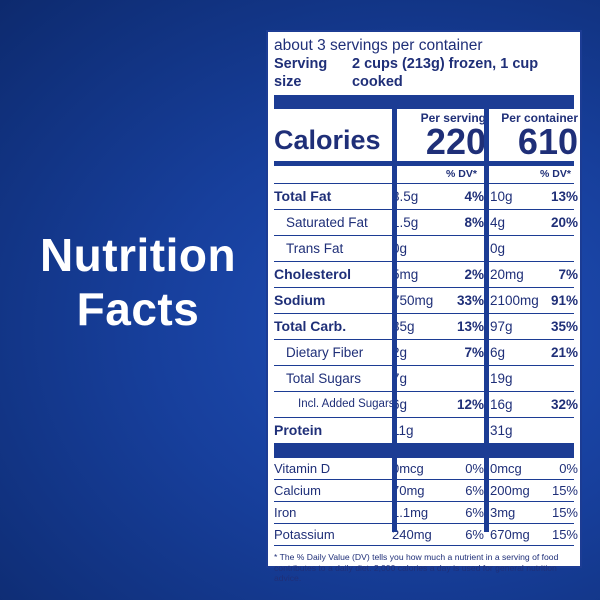 The height and width of the screenshot is (600, 600). What do you see at coordinates (507, 274) in the screenshot?
I see `container-amount: 20mg` at bounding box center [507, 274].